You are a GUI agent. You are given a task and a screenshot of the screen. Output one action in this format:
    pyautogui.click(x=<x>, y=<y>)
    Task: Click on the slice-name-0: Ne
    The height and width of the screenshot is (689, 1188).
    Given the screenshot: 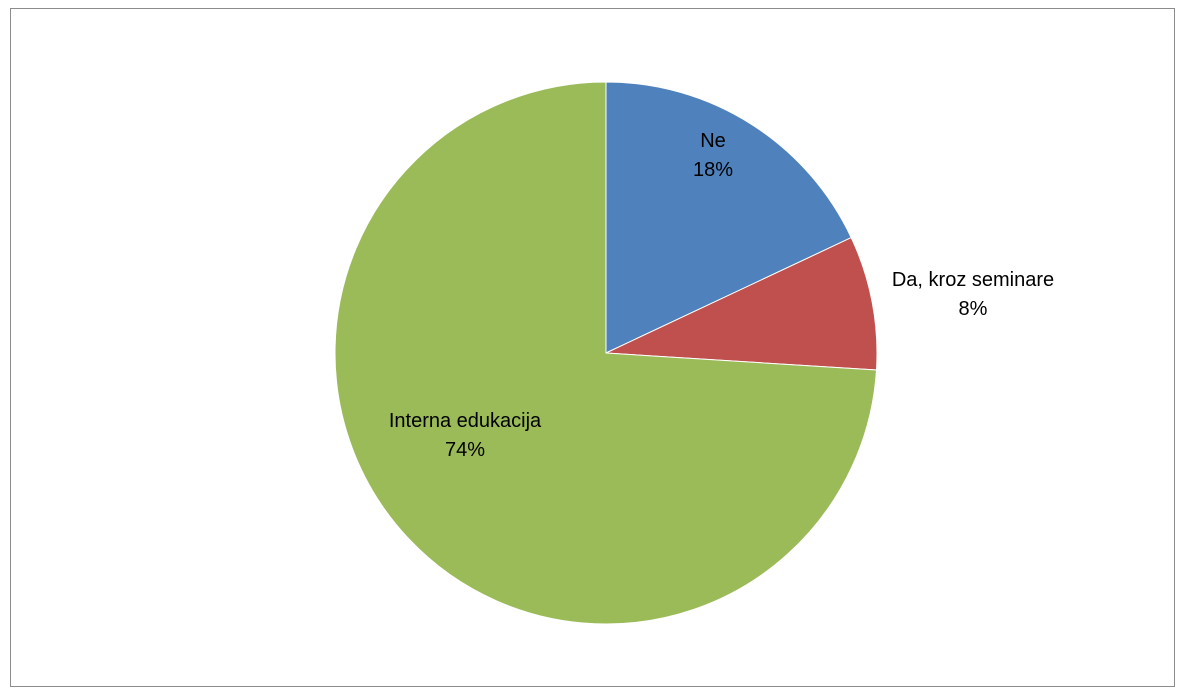 What is the action you would take?
    pyautogui.click(x=713, y=141)
    